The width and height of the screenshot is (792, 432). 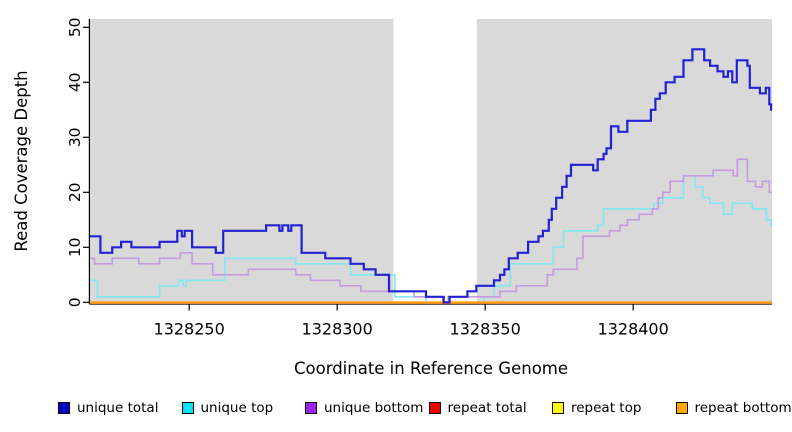 I want to click on y-tick-label: 50, so click(x=75, y=27).